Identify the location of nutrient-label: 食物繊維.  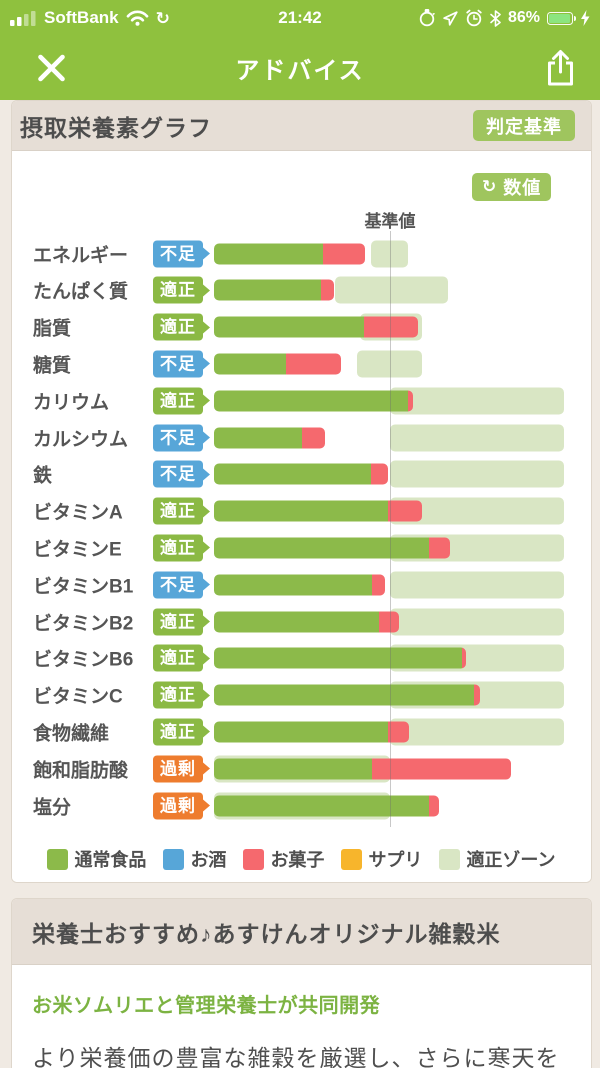
(71, 734).